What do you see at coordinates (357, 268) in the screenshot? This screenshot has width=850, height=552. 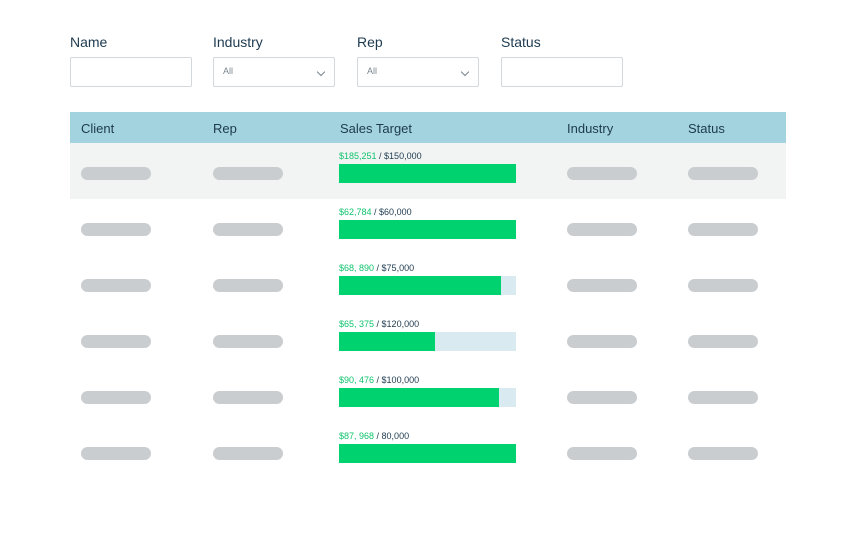 I see `sales-actual-amount: $68, 890` at bounding box center [357, 268].